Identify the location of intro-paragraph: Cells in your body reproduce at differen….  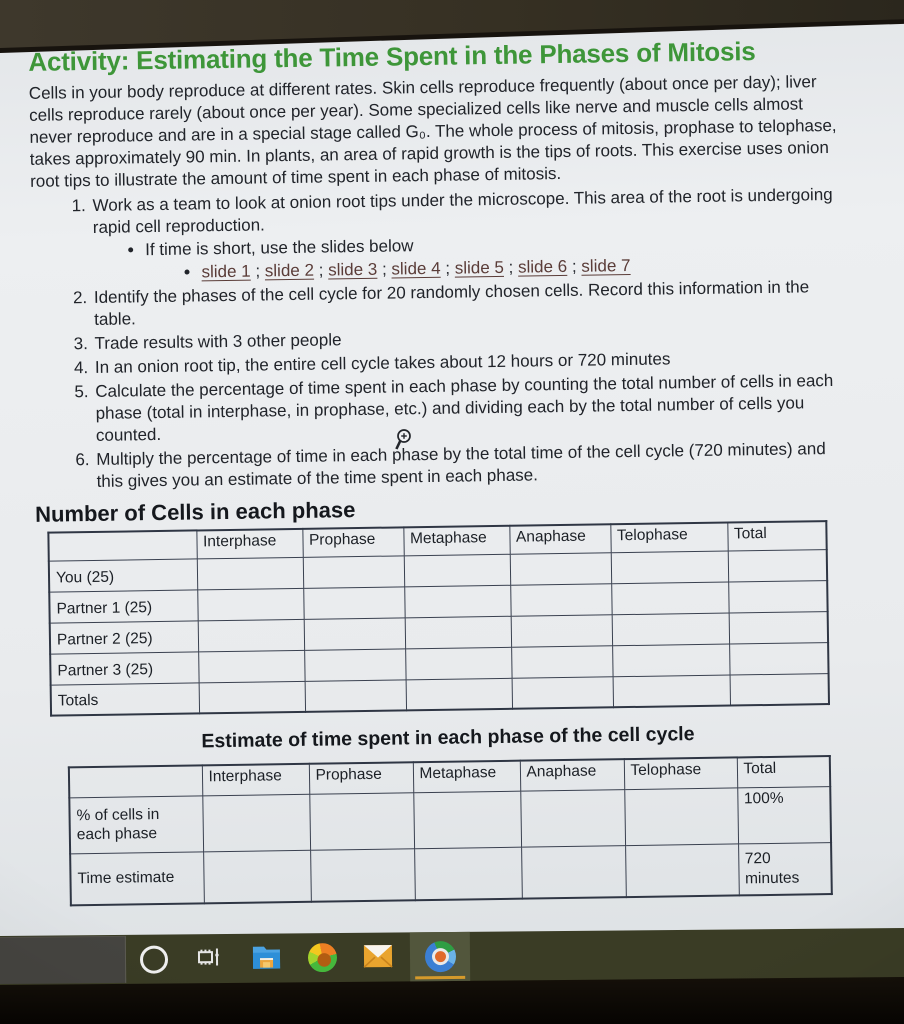
(432, 131).